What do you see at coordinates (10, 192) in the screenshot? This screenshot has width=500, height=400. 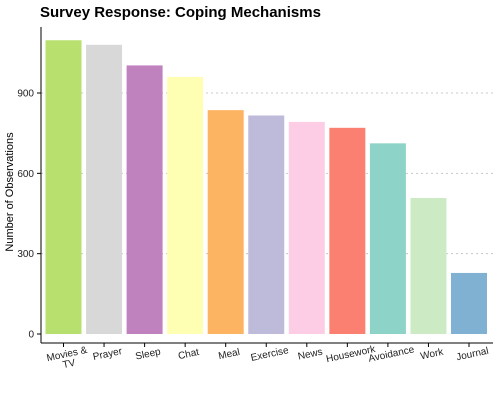 I see `y-axis-label: Number of Observations` at bounding box center [10, 192].